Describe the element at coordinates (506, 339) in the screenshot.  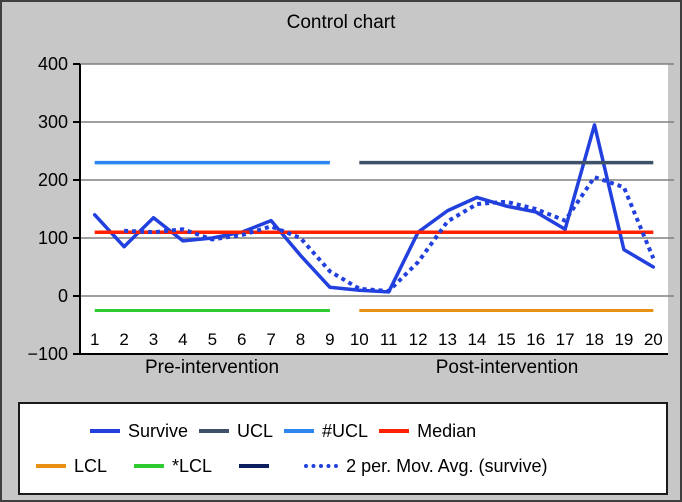
I see `x-tick-label: 15` at that location.